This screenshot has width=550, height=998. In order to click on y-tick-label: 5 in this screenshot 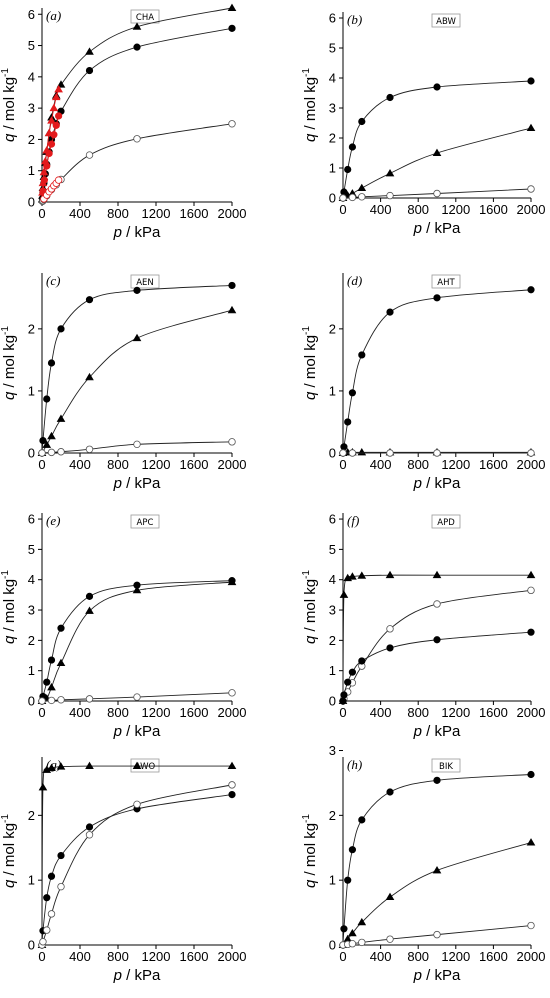, I will do `click(332, 549)`.